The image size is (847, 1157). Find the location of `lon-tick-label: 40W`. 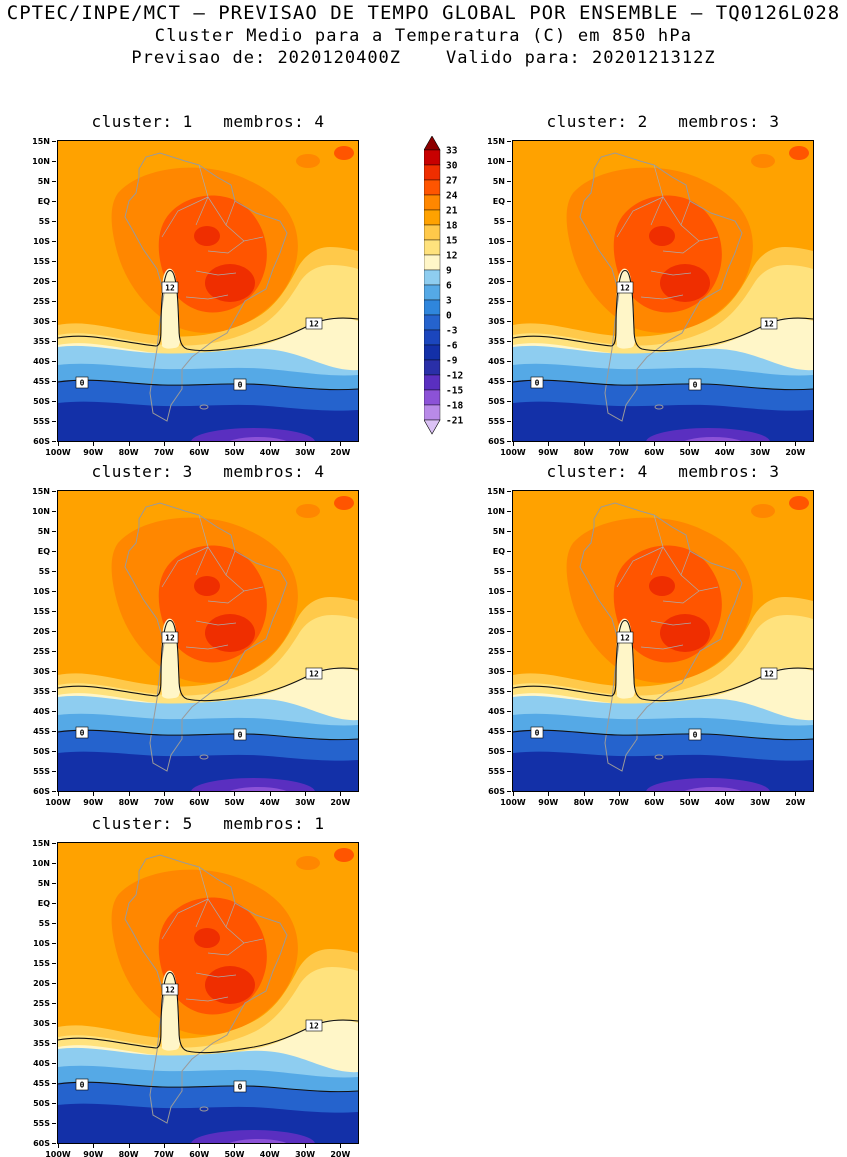

lon-tick-label: 40W is located at coordinates (724, 802).